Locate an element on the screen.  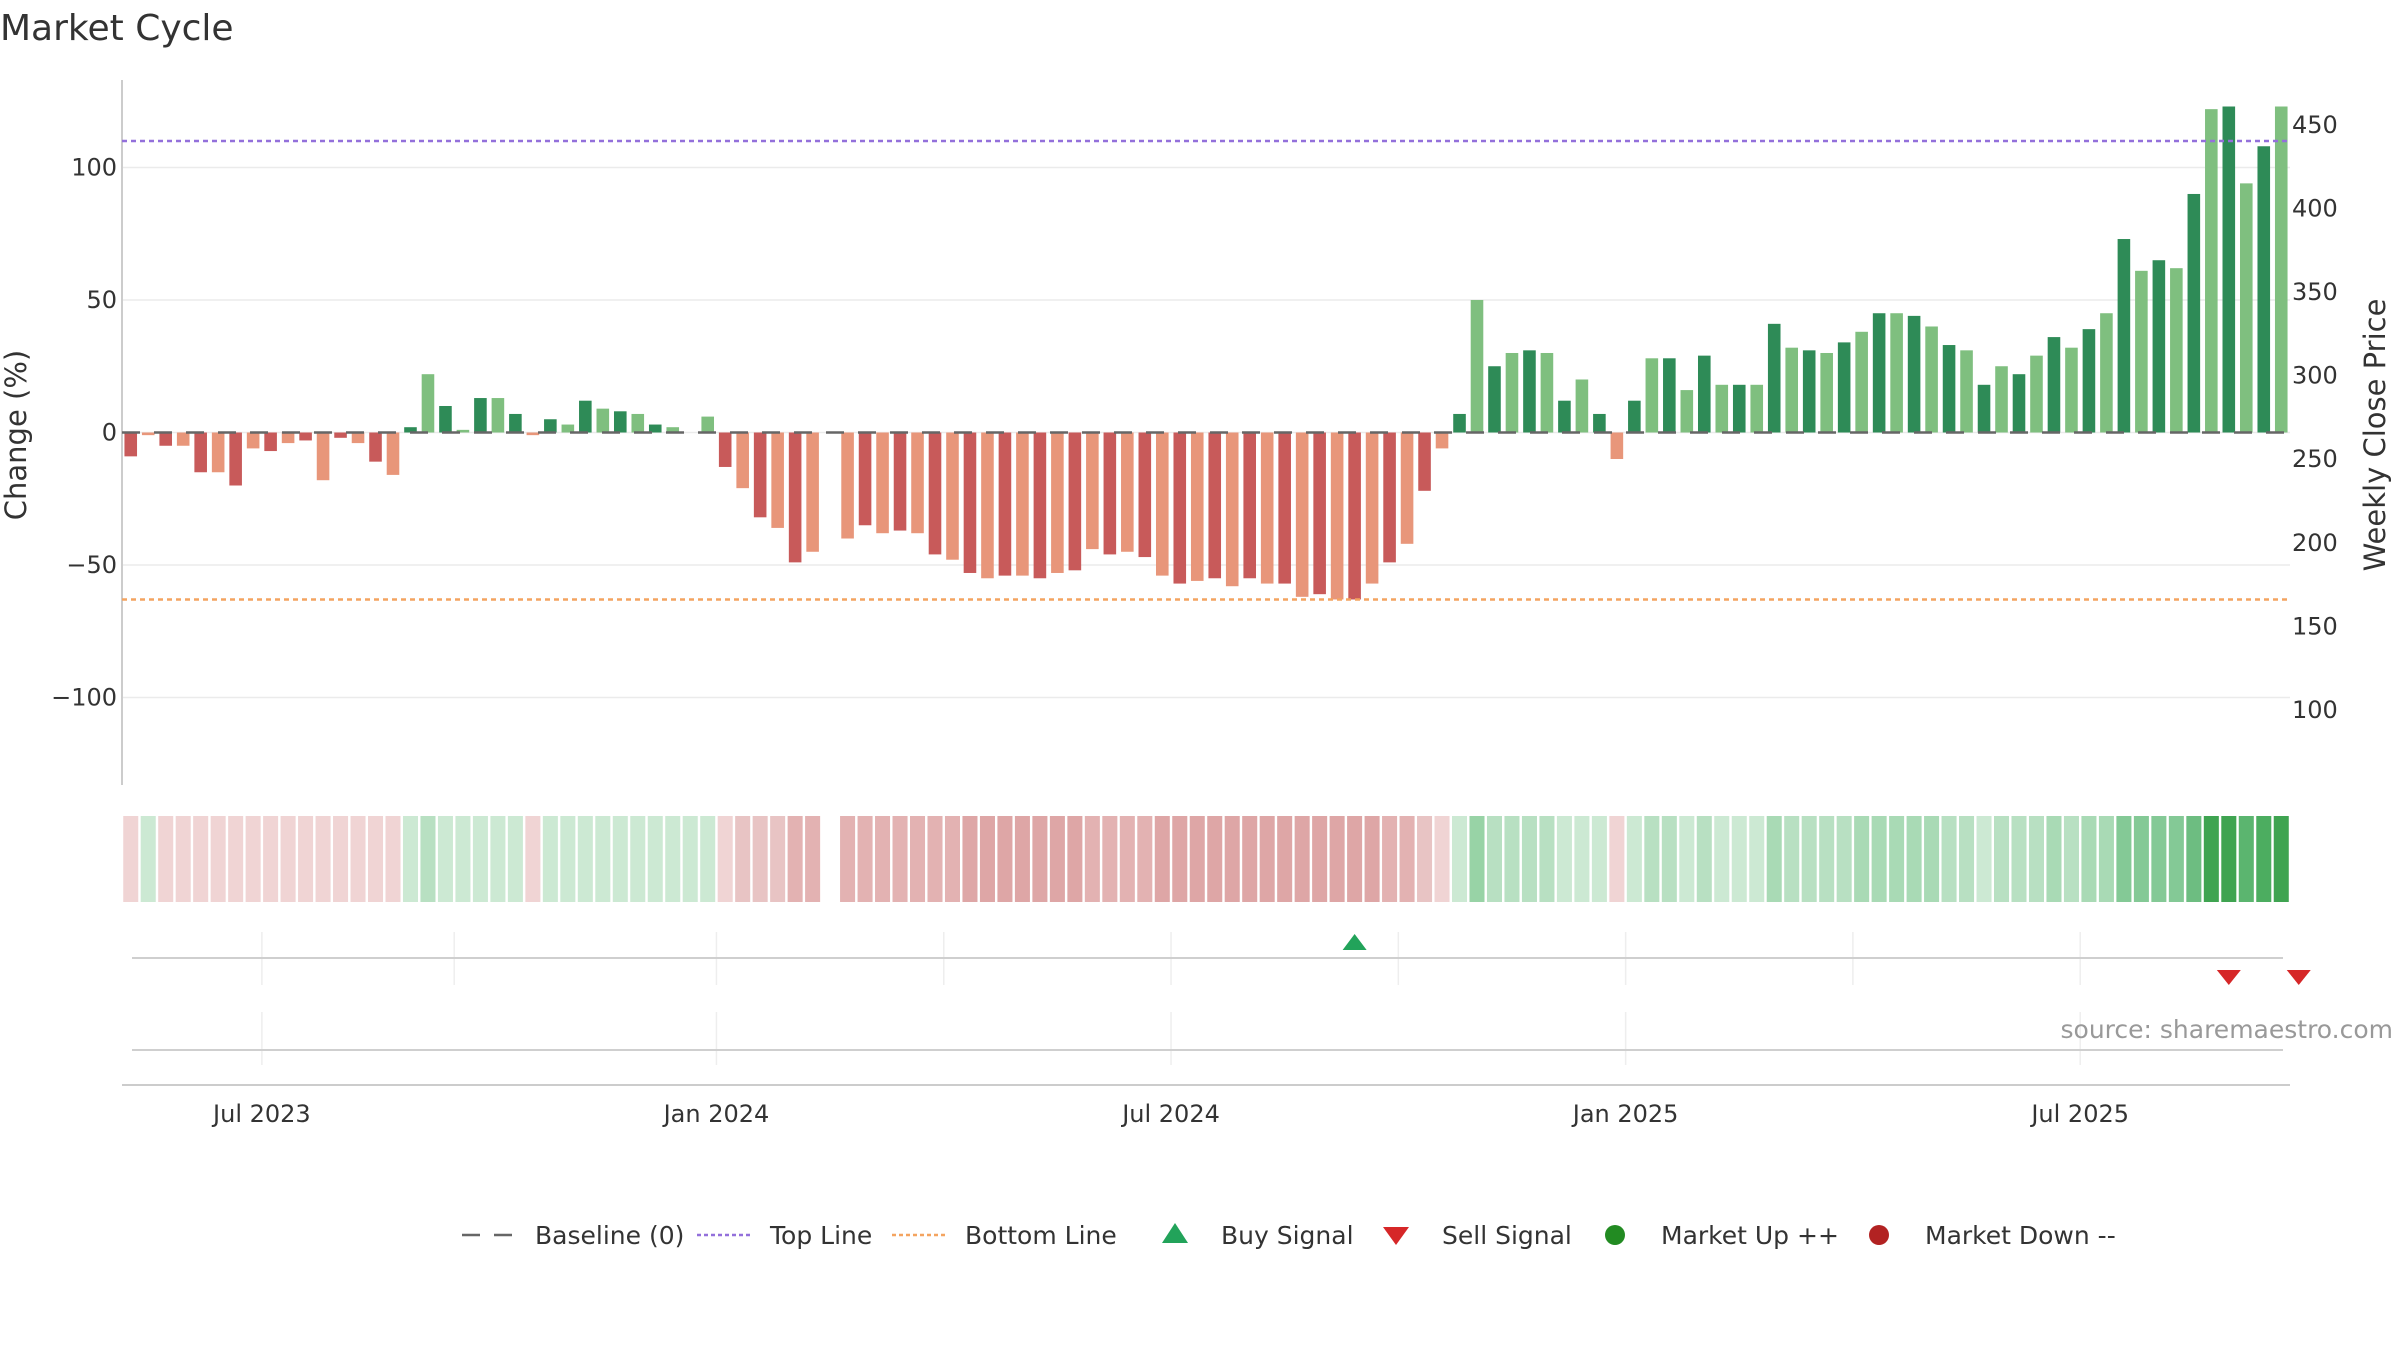
legend-item: Sell Signal is located at coordinates (1477, 1235).